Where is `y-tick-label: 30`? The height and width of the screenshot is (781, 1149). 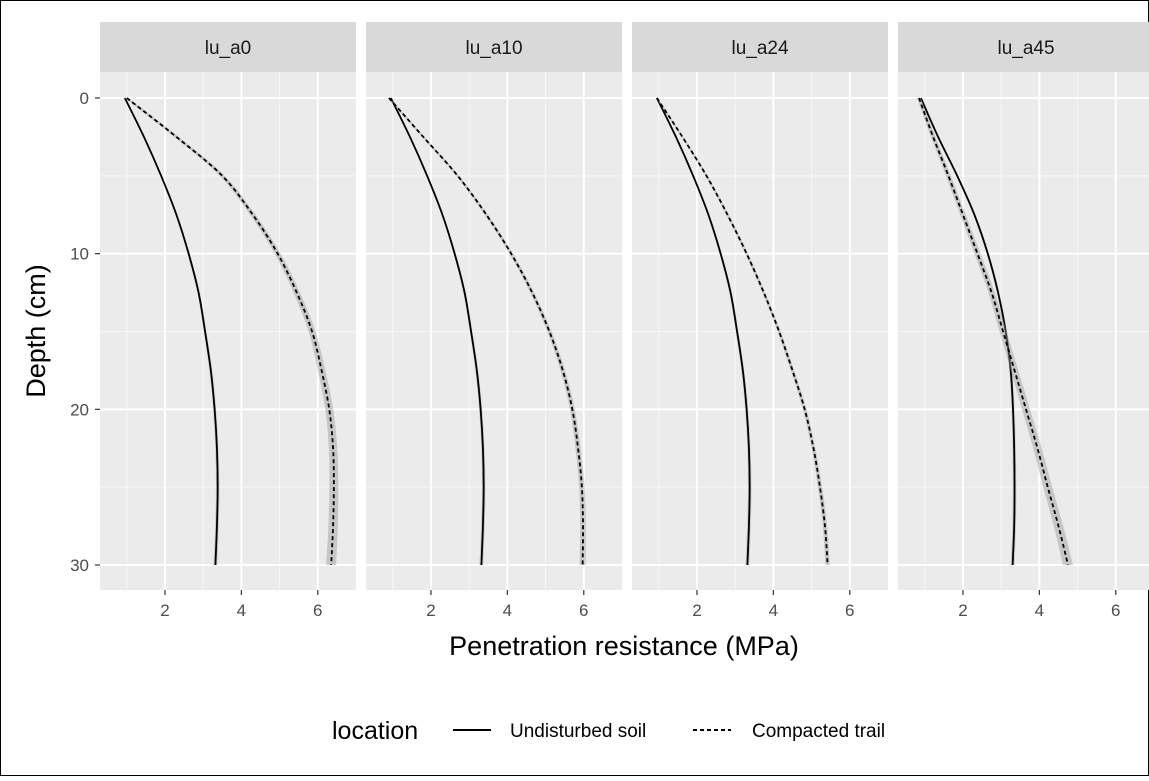
y-tick-label: 30 is located at coordinates (79, 565).